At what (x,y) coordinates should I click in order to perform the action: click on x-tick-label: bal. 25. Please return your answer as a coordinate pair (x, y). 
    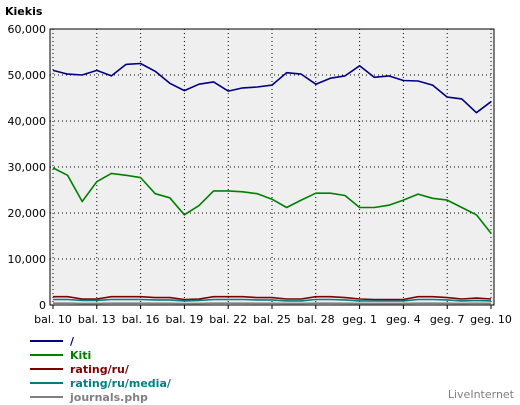
    Looking at the image, I should click on (272, 319).